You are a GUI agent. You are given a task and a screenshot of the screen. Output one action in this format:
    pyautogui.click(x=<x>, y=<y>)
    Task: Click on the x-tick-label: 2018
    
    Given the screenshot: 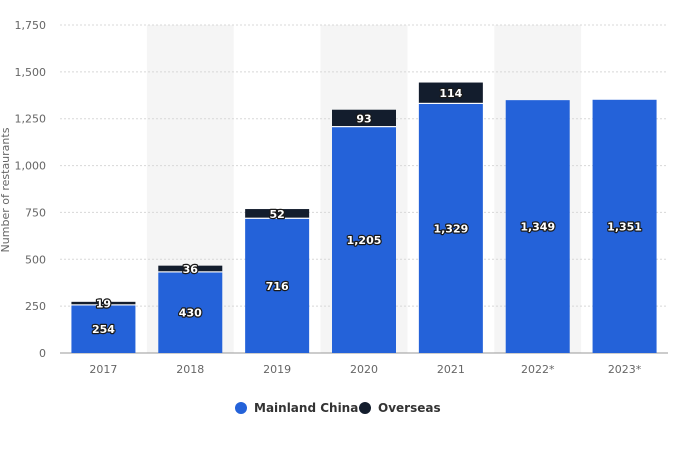 What is the action you would take?
    pyautogui.click(x=190, y=369)
    